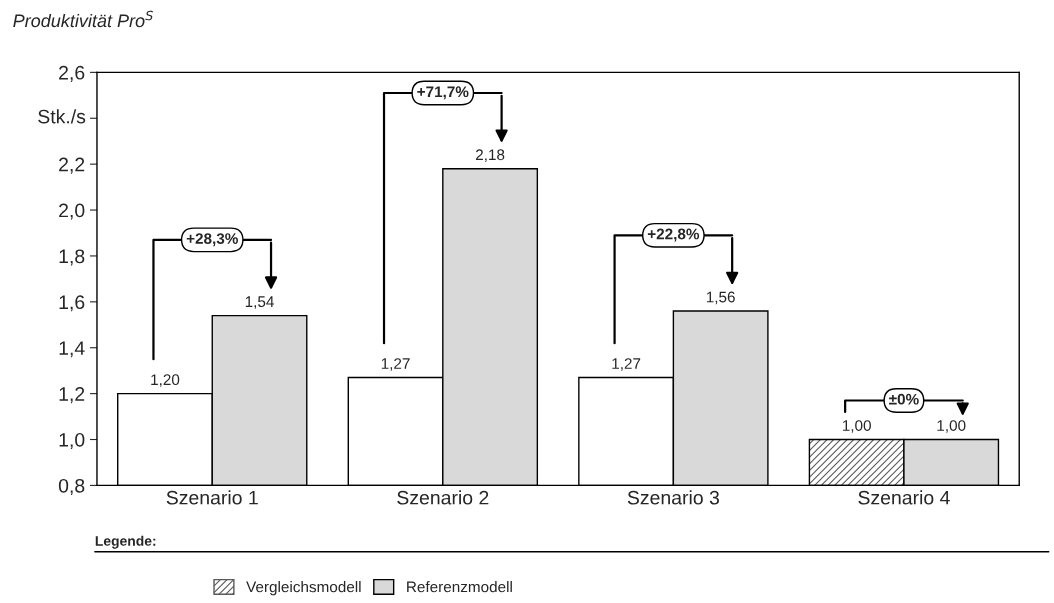 The image size is (1054, 603). Describe the element at coordinates (673, 497) in the screenshot. I see `x-tick-label: Szenario 3` at that location.